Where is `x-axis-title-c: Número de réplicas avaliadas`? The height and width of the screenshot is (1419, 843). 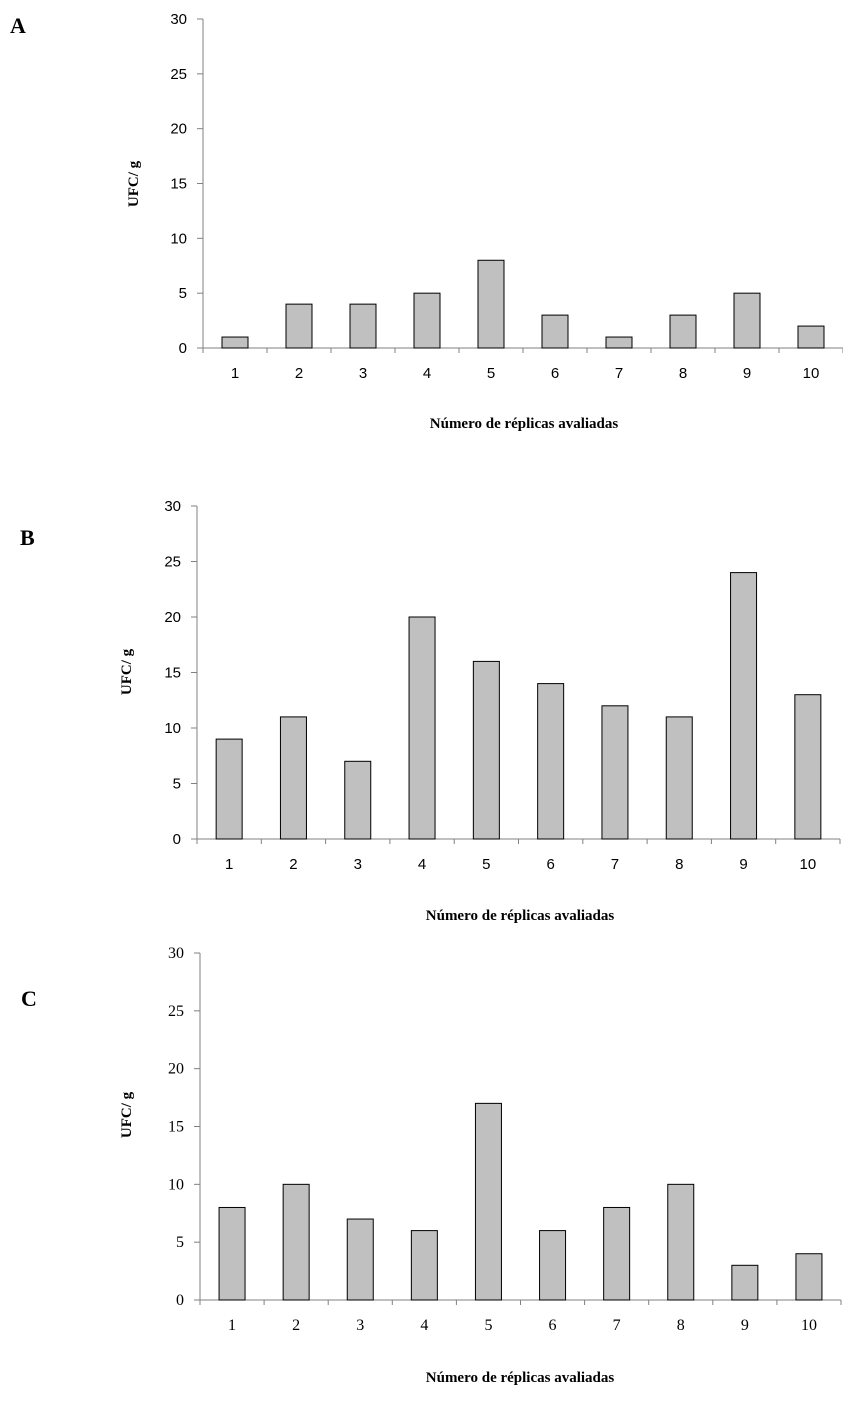
x-axis-title-c: Número de réplicas avaliadas is located at coordinates (520, 1378).